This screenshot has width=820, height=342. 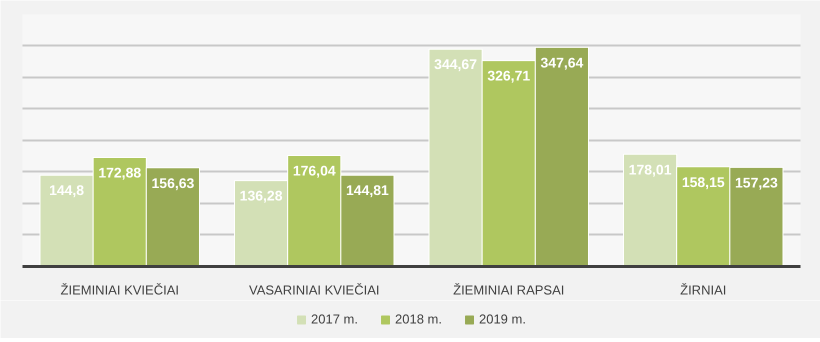 I want to click on x-tick-label: VASARINIAI KVIEČIAI, so click(x=314, y=290).